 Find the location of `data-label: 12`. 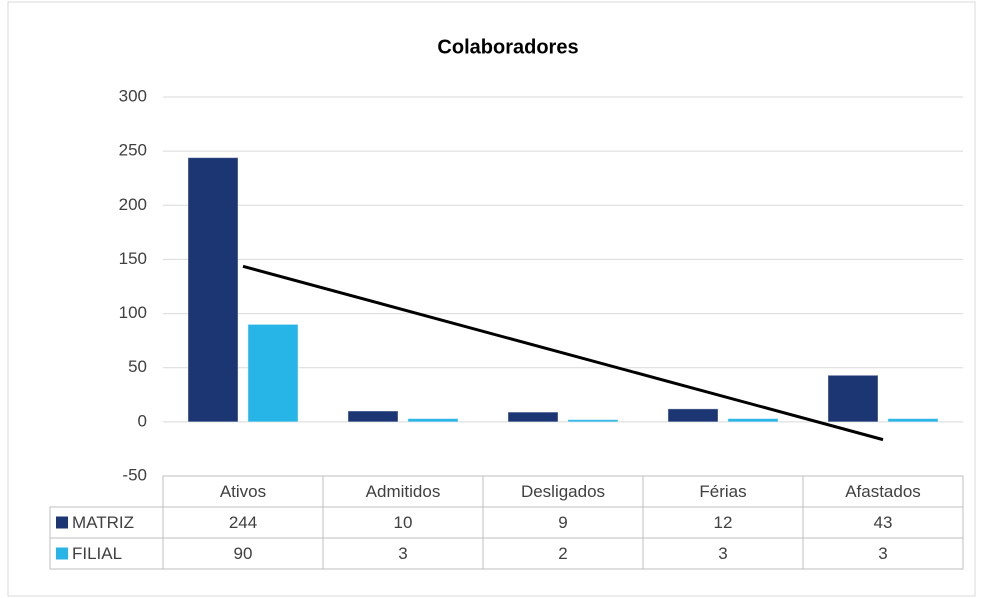

data-label: 12 is located at coordinates (723, 522).